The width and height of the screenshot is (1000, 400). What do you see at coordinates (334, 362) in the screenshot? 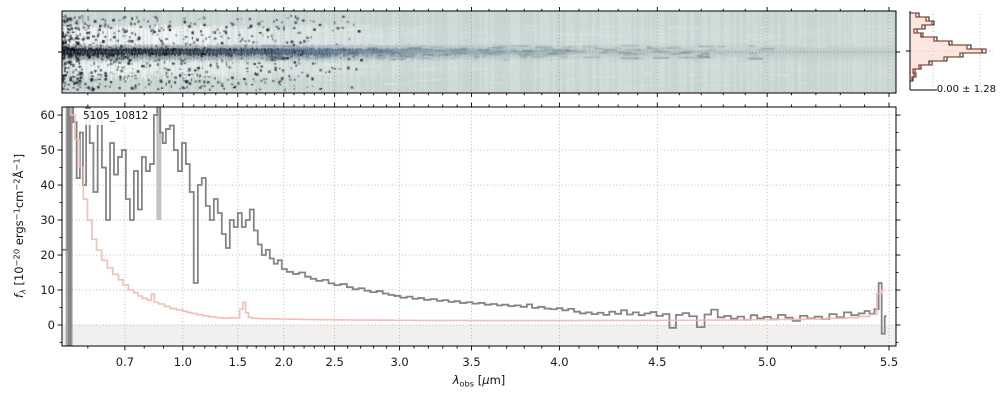
I see `x-tick-label: 2.5` at bounding box center [334, 362].